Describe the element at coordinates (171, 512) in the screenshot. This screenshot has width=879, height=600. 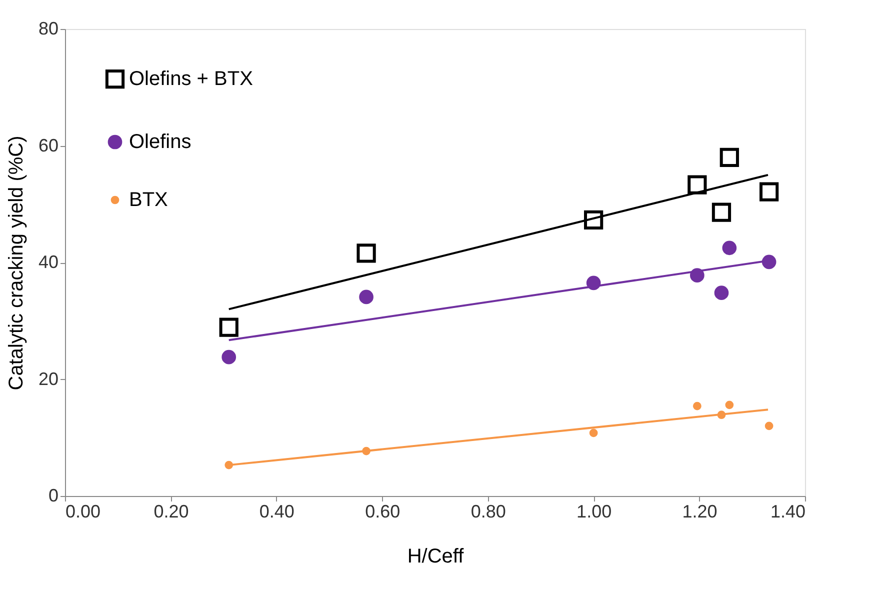
I see `x-tick-label: 0.20` at that location.